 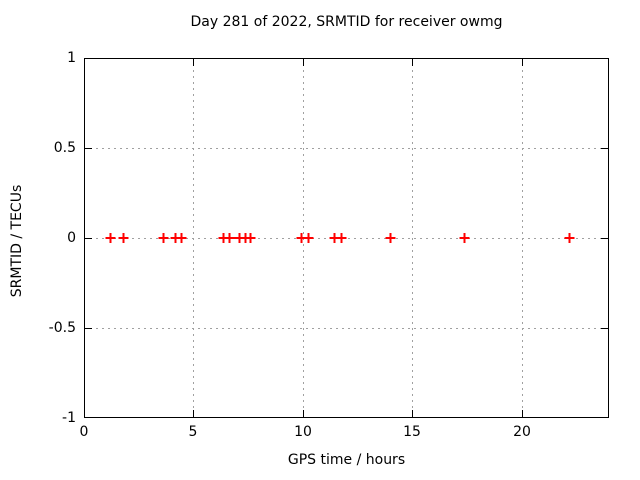 I want to click on y-axis-title-text: SRMTID / TECUs, so click(x=17, y=241).